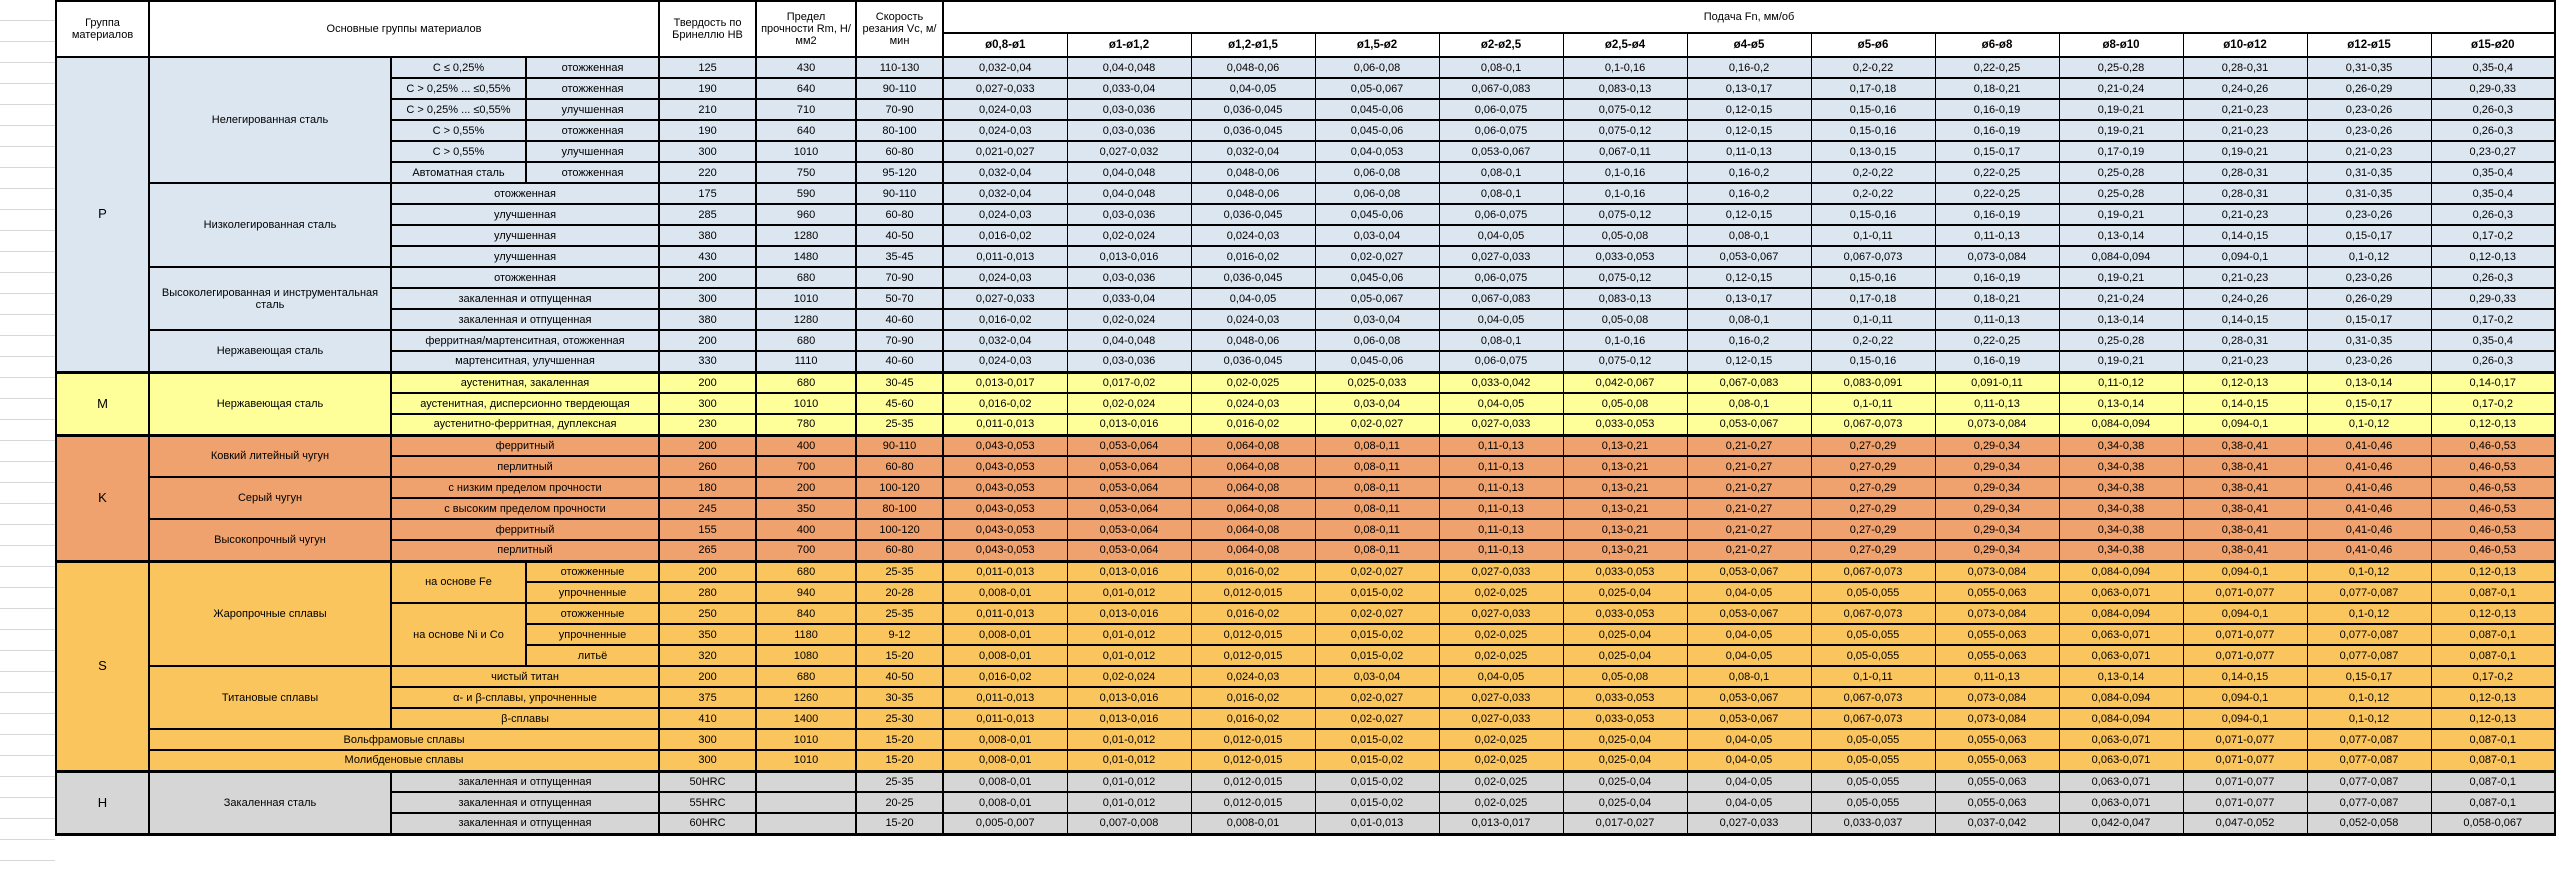 The image size is (2560, 880). Describe the element at coordinates (2121, 277) in the screenshot. I see `feed-cell: 0,19-0,21` at that location.